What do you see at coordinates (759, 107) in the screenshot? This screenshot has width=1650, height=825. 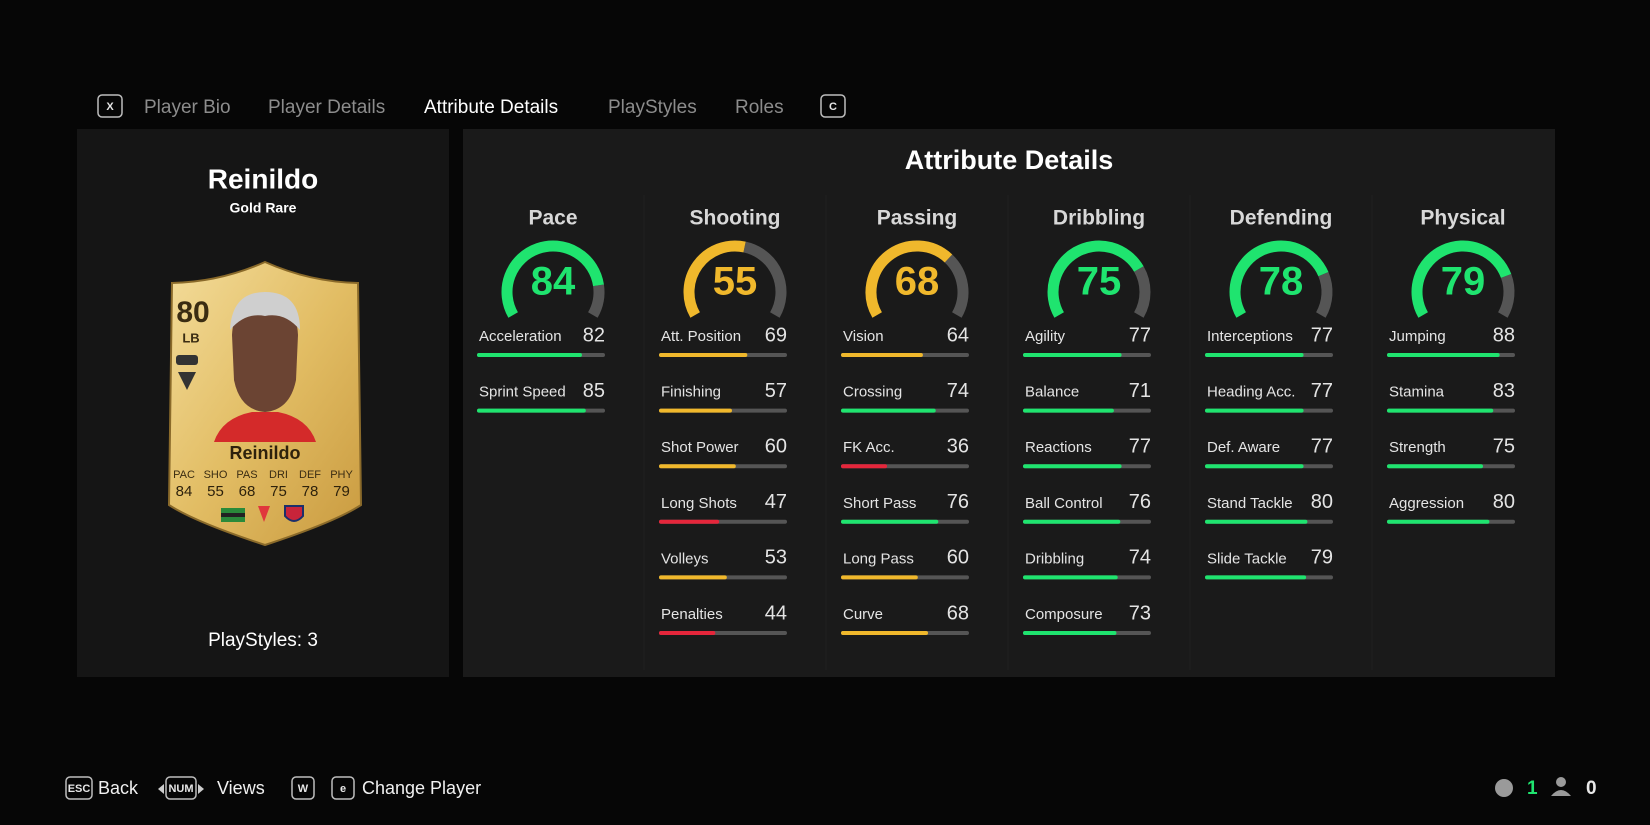 I see `tab: Roles` at bounding box center [759, 107].